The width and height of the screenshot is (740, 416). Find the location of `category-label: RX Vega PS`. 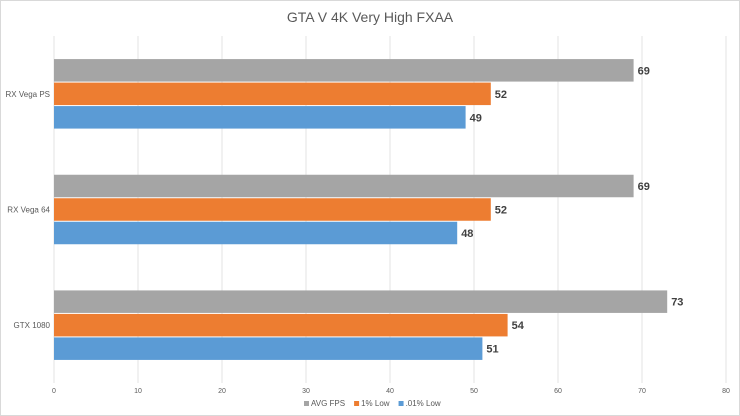

category-label: RX Vega PS is located at coordinates (28, 94).